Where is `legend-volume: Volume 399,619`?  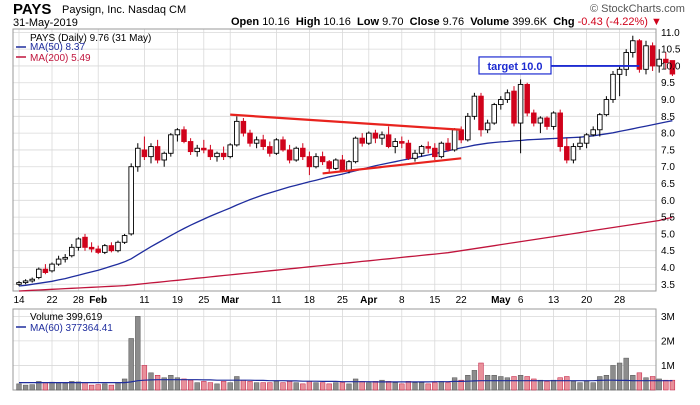 legend-volume: Volume 399,619 is located at coordinates (66, 317).